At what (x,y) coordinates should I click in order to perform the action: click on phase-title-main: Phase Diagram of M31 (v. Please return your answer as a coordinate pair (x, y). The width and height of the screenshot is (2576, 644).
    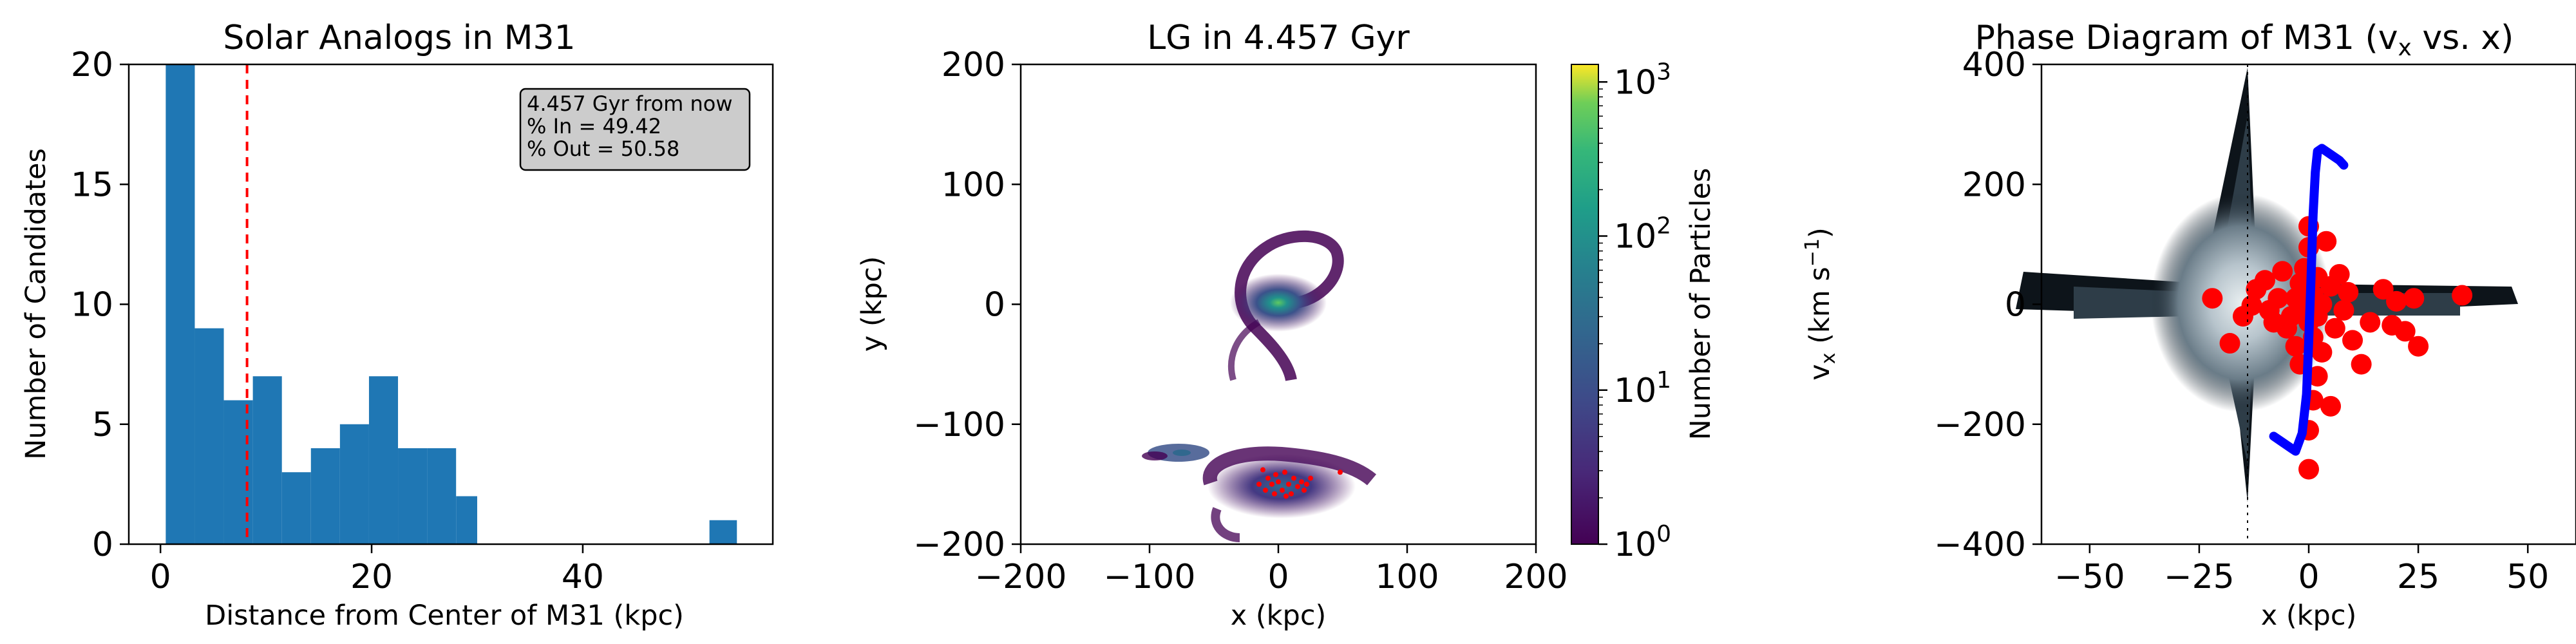
    Looking at the image, I should click on (2186, 38).